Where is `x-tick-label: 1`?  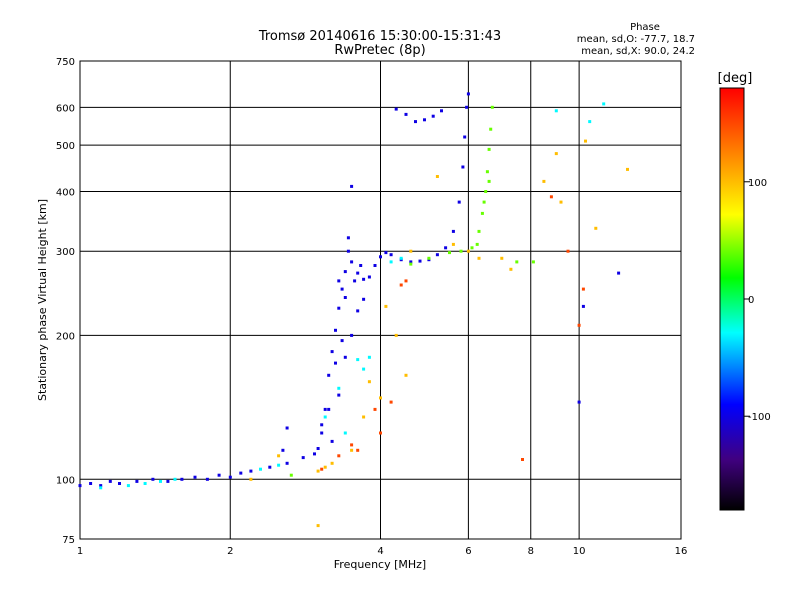 x-tick-label: 1 is located at coordinates (80, 551).